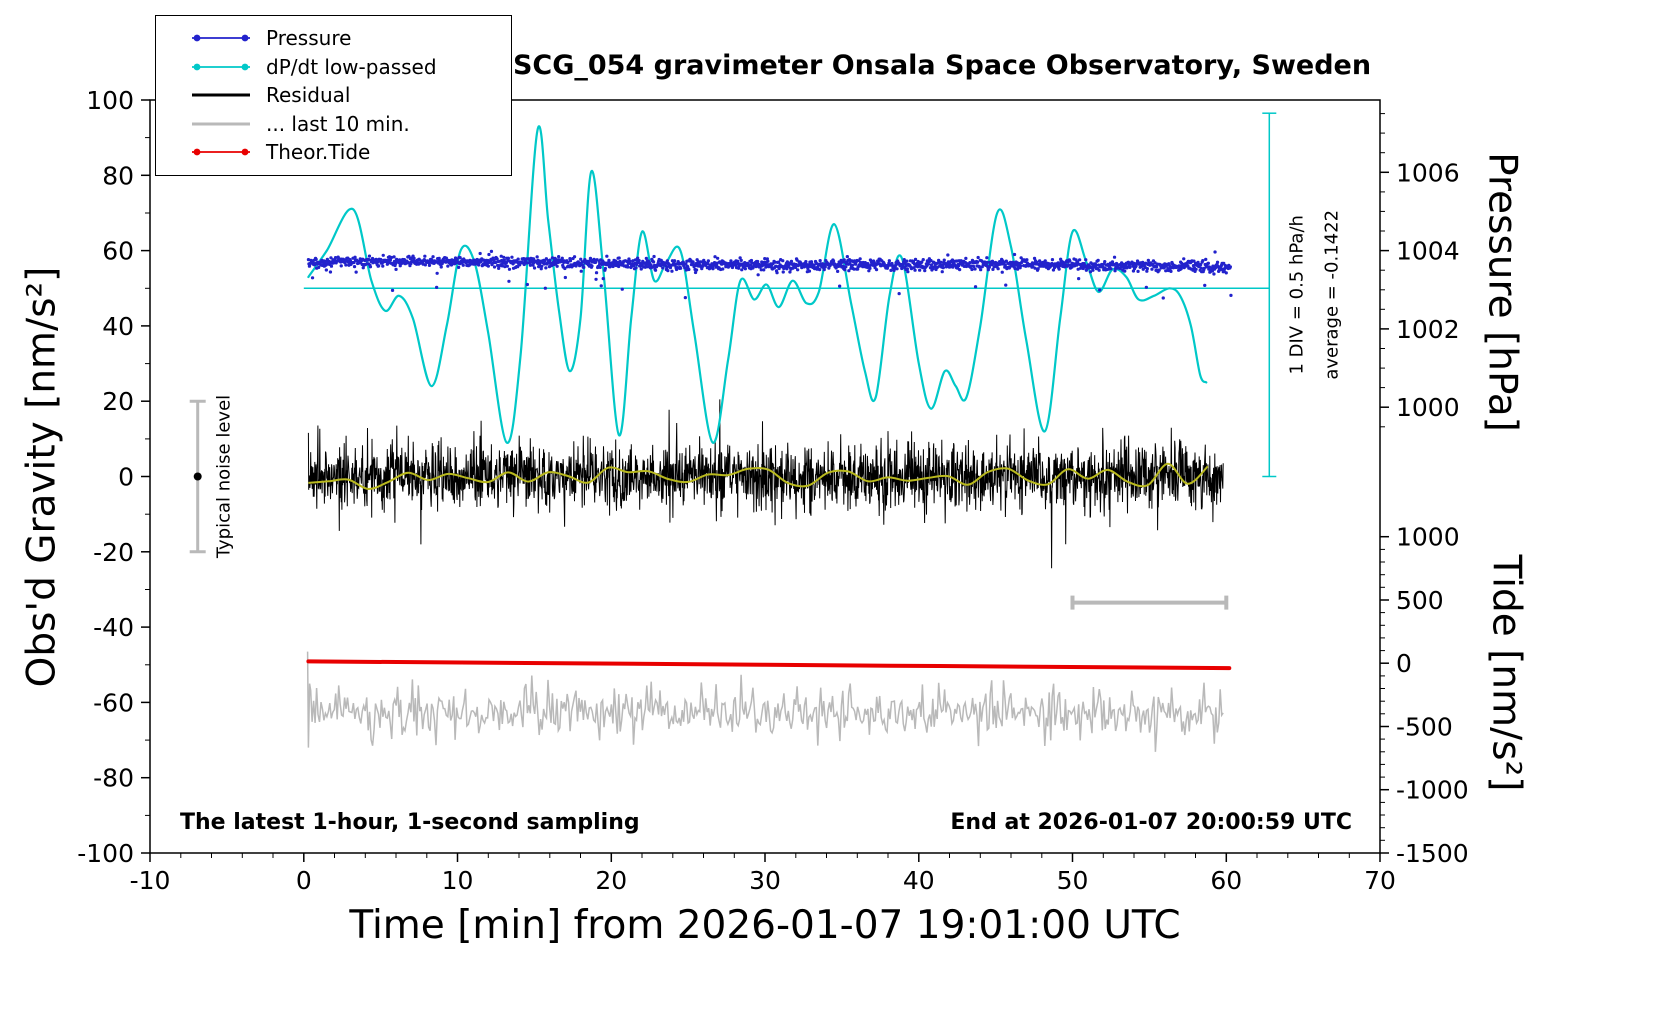 The height and width of the screenshot is (1020, 1660). What do you see at coordinates (919, 880) in the screenshot?
I see `x-tick-label: 40` at bounding box center [919, 880].